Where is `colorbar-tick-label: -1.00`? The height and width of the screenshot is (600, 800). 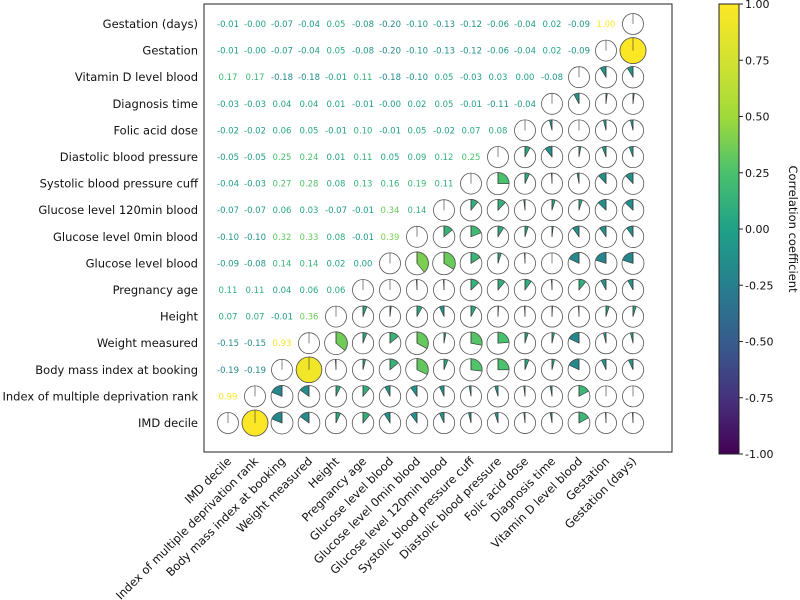
colorbar-tick-label: -1.00 is located at coordinates (759, 454).